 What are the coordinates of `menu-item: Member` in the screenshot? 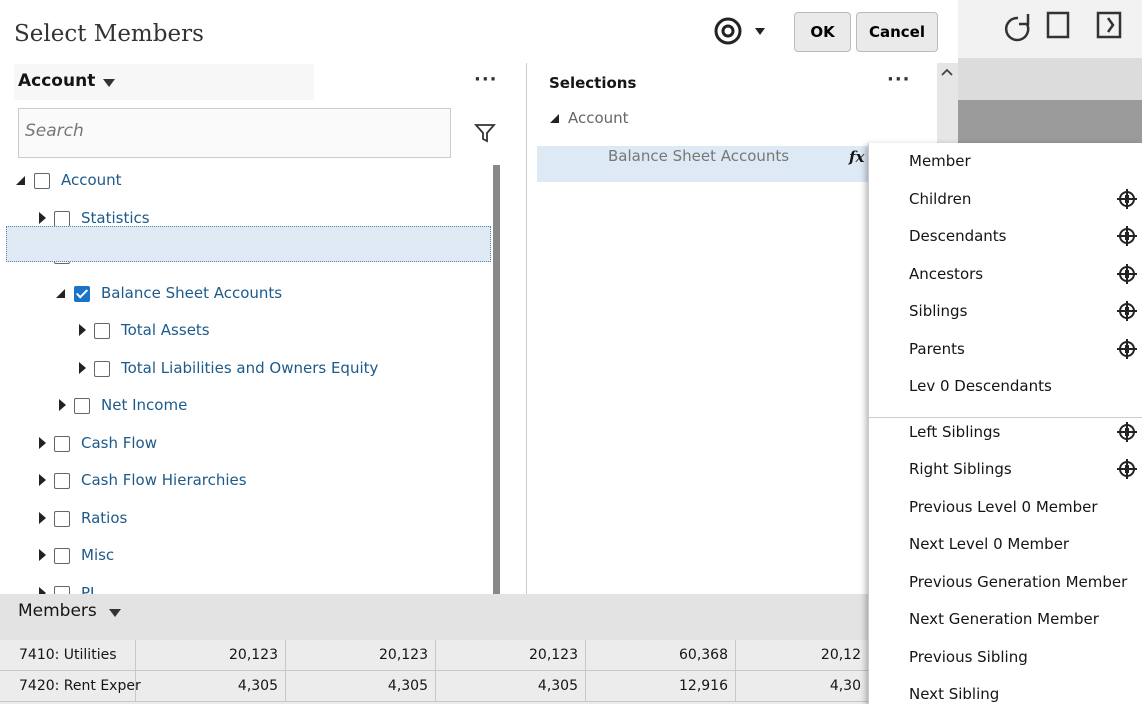 It's located at (940, 161).